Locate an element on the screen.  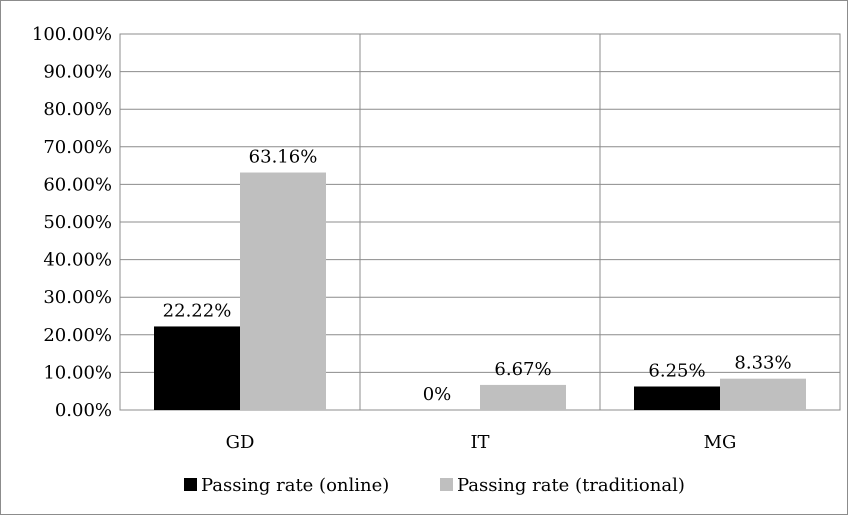
y-tick-label: 80.00% is located at coordinates (77, 109).